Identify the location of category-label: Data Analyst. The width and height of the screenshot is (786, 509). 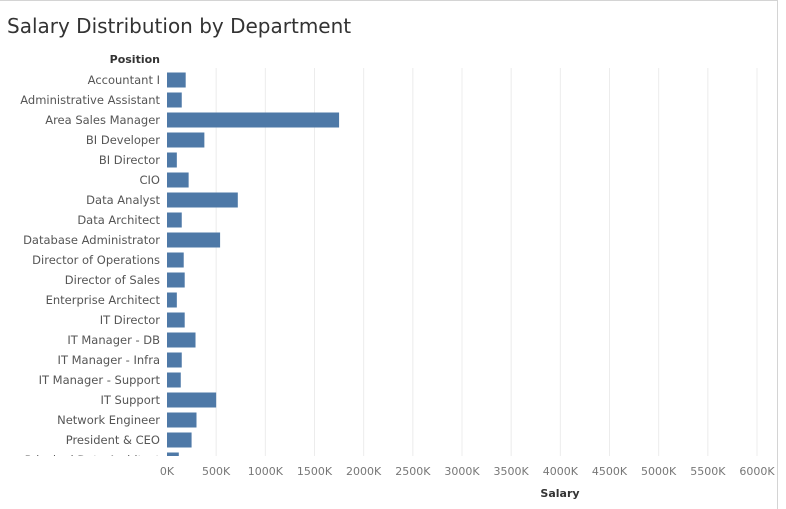
(123, 200).